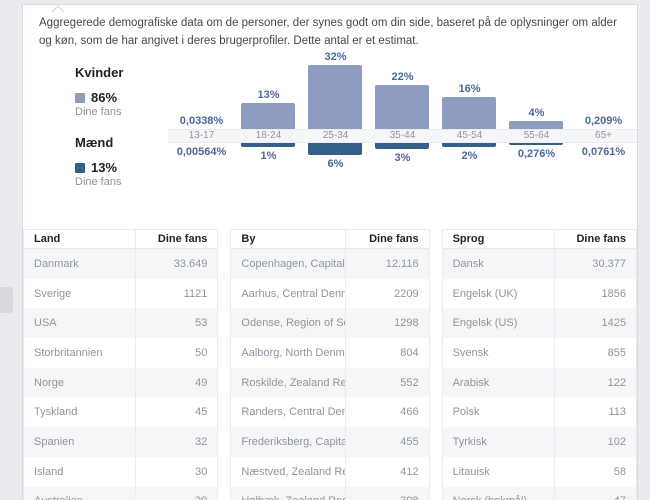 The height and width of the screenshot is (500, 650). What do you see at coordinates (201, 139) in the screenshot?
I see `chart-column: 0,0338% 13-17 0,00564%` at bounding box center [201, 139].